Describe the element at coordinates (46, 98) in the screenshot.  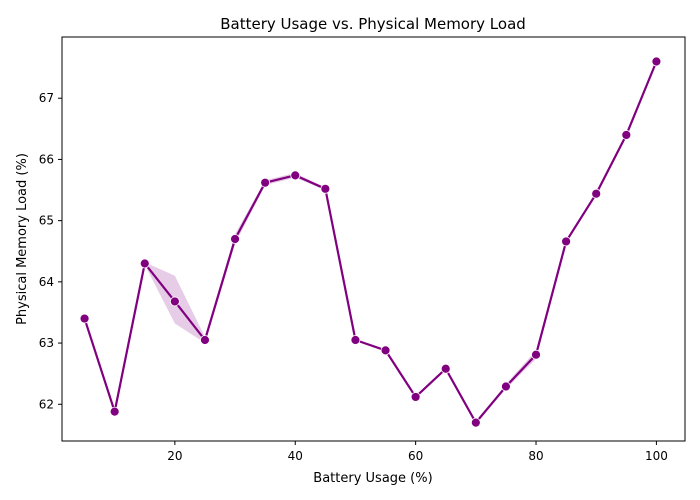
I see `y-tick-label: 67` at that location.